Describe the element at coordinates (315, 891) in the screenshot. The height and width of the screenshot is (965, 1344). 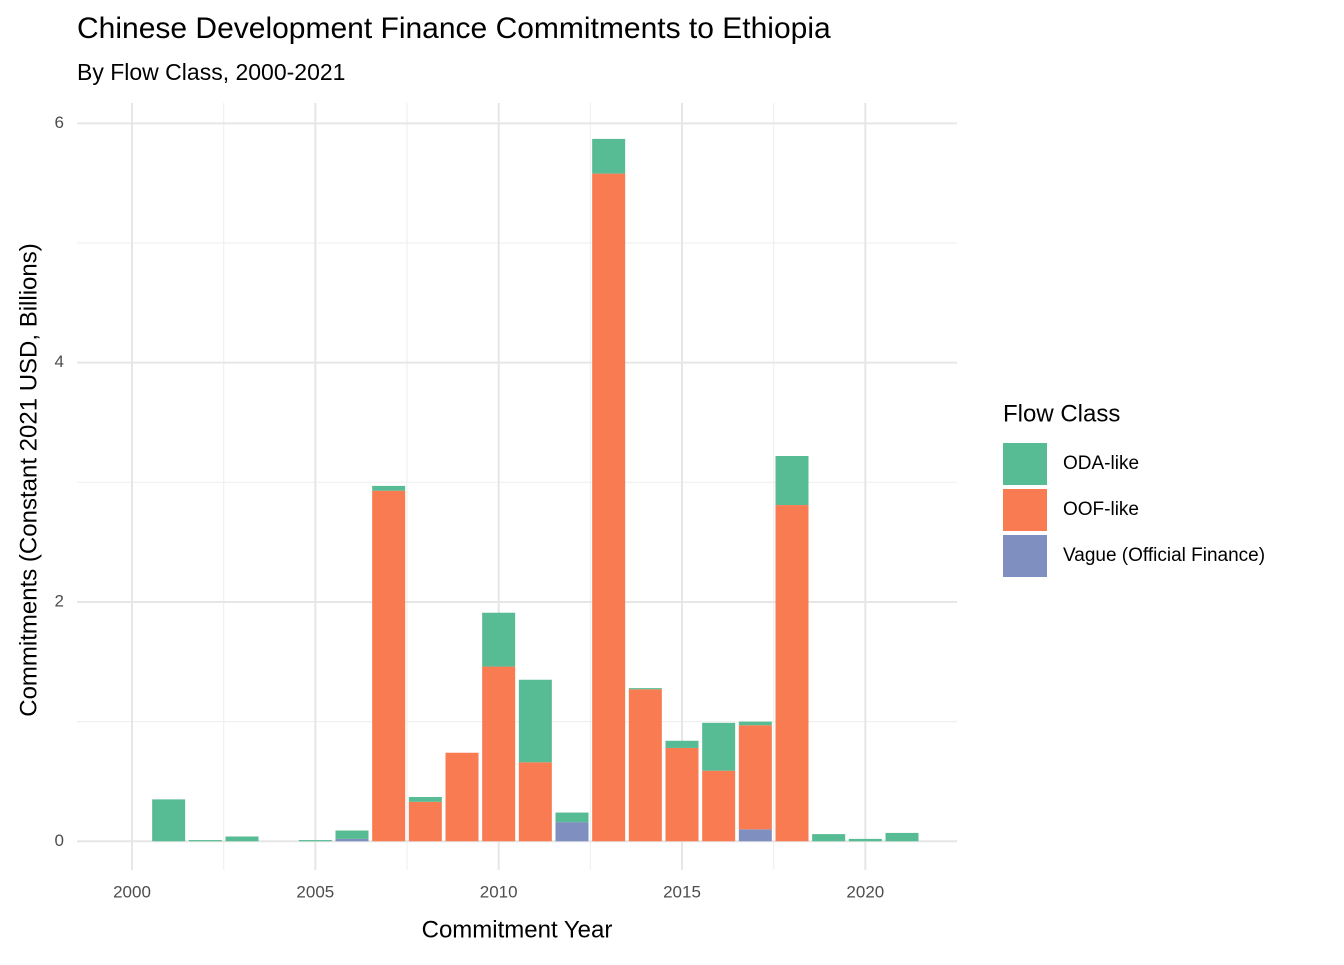
I see `x-tick-label: 2005` at that location.